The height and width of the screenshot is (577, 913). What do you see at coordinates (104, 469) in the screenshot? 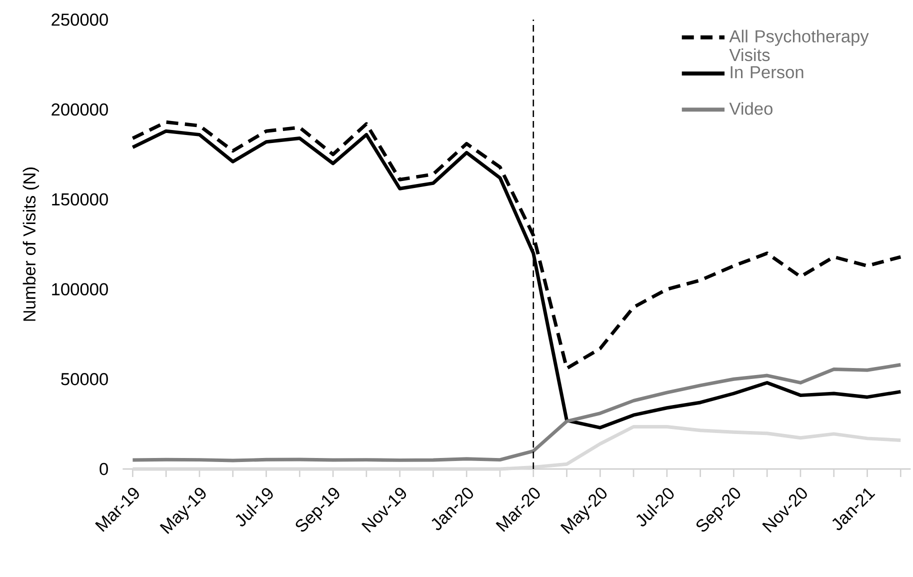
I see `y-tick-label: 0` at bounding box center [104, 469].